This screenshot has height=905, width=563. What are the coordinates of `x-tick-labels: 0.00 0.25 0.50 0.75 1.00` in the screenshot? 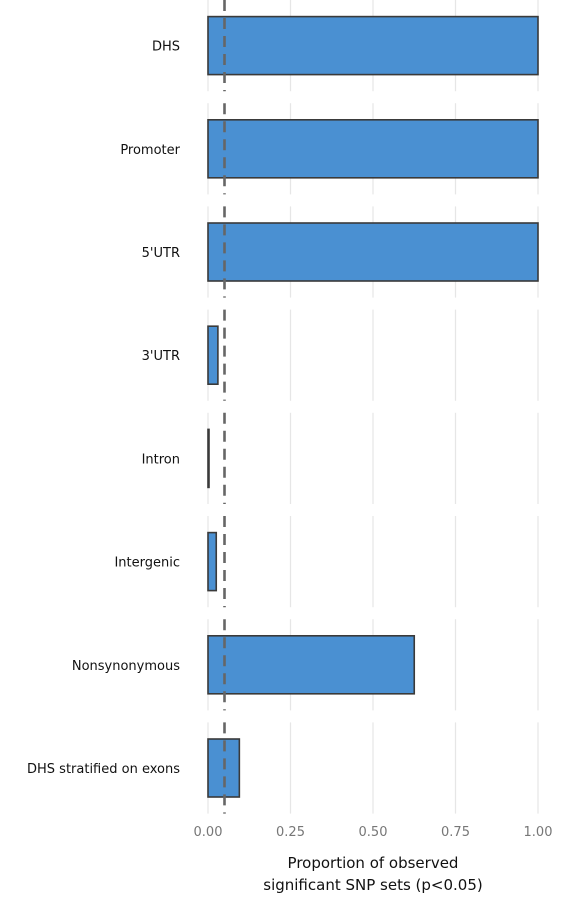 It's located at (373, 832).